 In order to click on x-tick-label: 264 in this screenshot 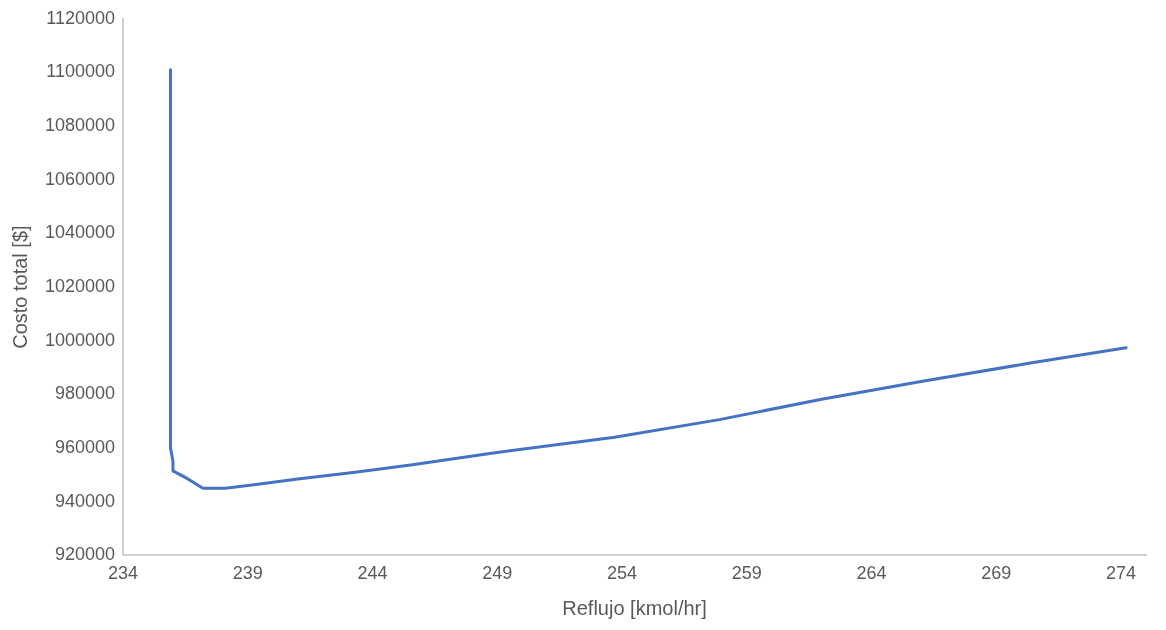, I will do `click(871, 573)`.